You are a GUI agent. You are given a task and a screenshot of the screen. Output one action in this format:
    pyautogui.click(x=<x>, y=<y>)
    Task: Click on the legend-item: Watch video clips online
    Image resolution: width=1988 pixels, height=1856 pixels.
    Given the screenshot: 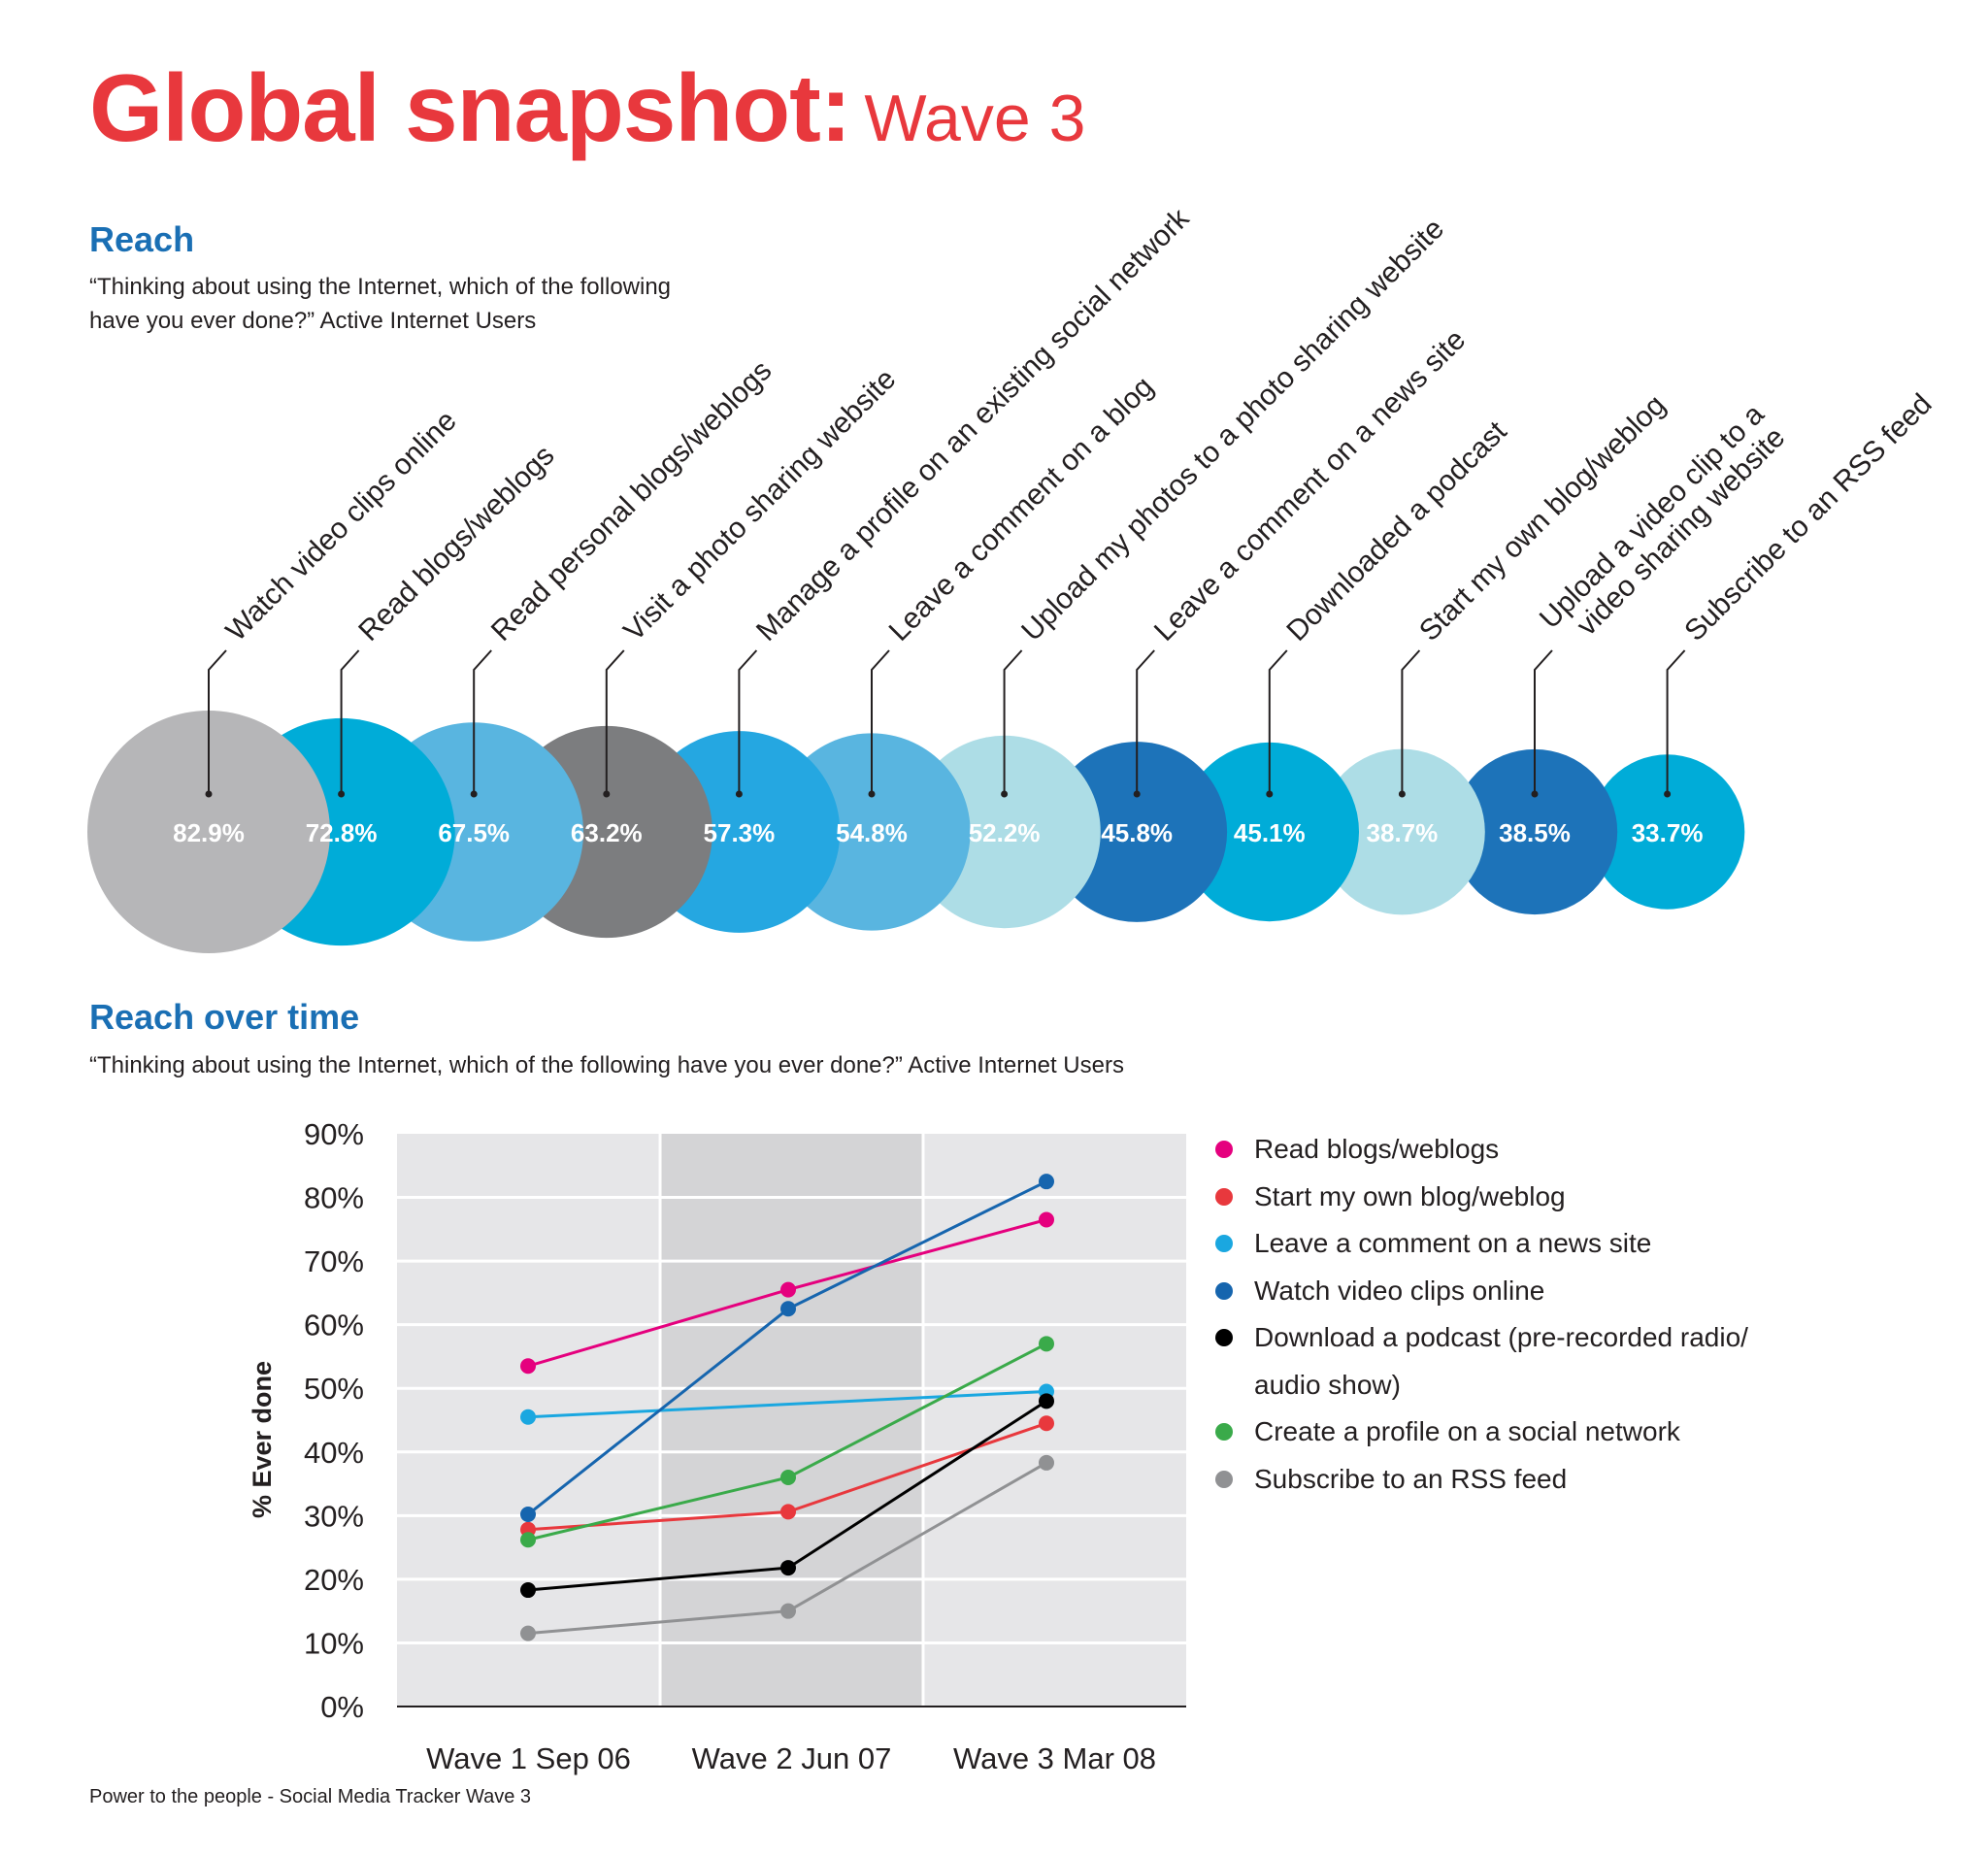 What is the action you would take?
    pyautogui.click(x=1526, y=1291)
    